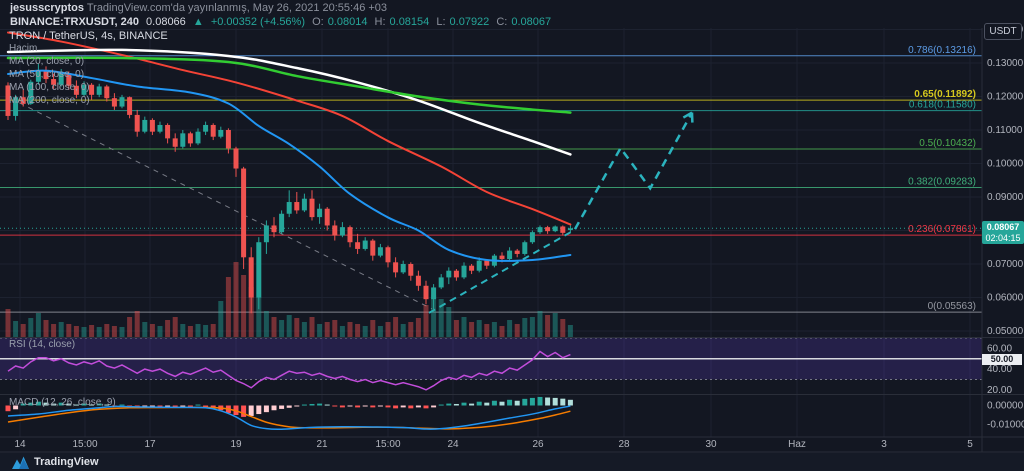  What do you see at coordinates (1005, 425) in the screenshot?
I see `macd-tick-label: -0.01000` at bounding box center [1005, 425].